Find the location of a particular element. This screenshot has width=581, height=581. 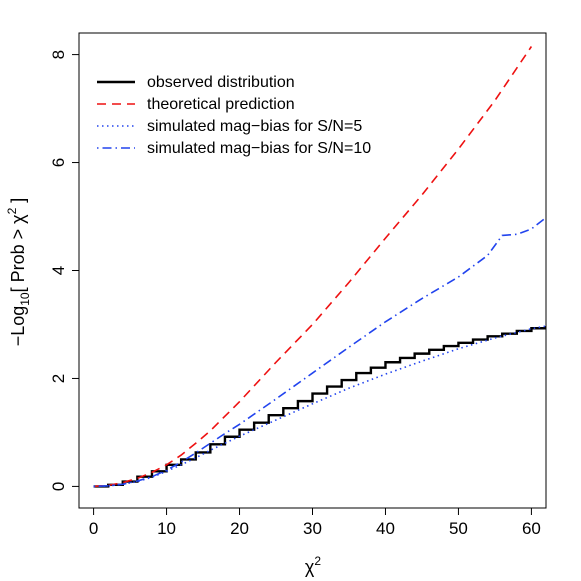

x-tick-label: 10 is located at coordinates (166, 528).